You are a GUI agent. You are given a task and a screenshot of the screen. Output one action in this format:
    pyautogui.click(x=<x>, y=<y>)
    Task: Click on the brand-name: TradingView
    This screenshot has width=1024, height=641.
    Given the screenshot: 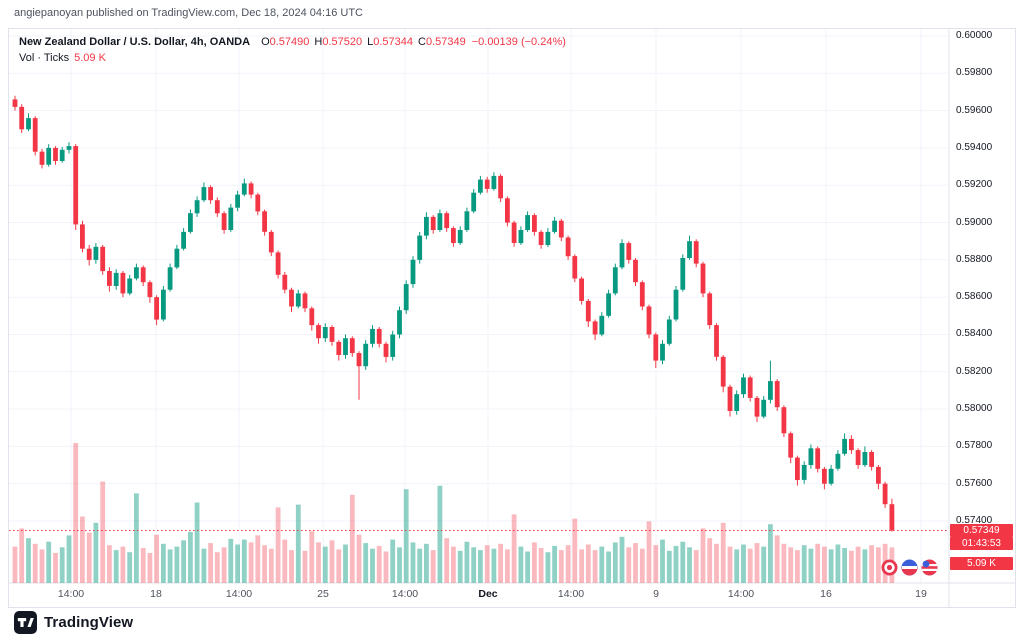 What is the action you would take?
    pyautogui.click(x=89, y=622)
    